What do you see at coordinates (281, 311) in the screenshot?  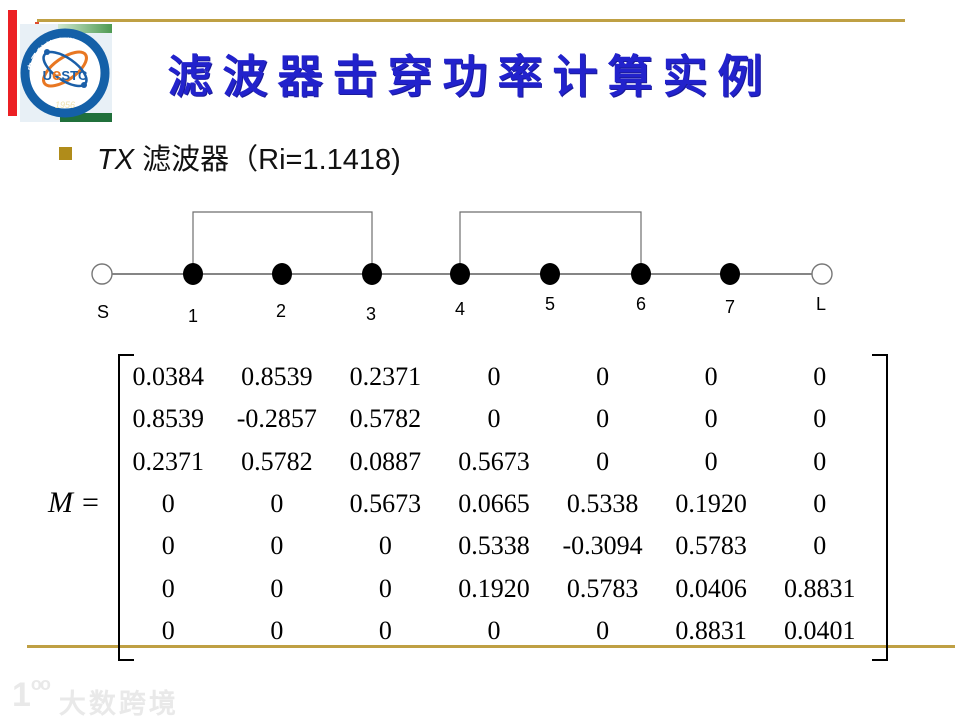 I see `node-label-2: 2` at bounding box center [281, 311].